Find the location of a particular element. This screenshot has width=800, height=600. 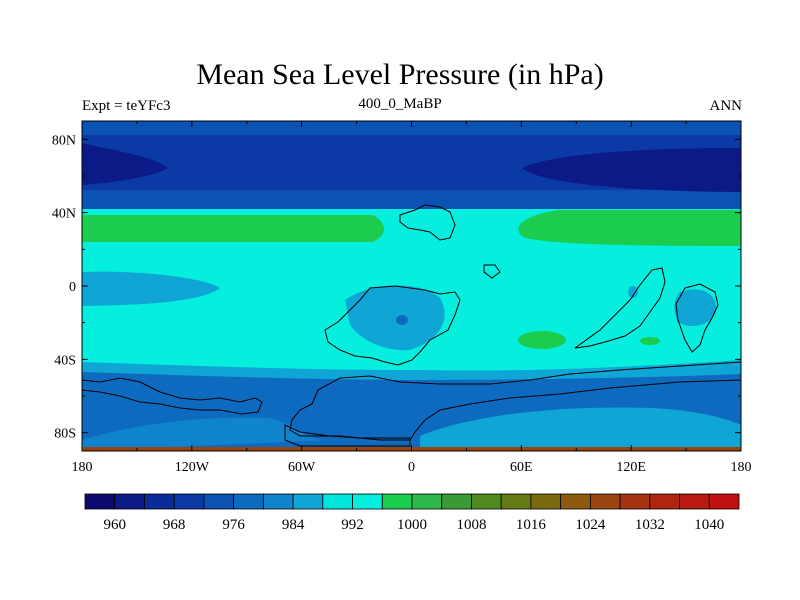

equatorial-tongue-west is located at coordinates (151, 288).